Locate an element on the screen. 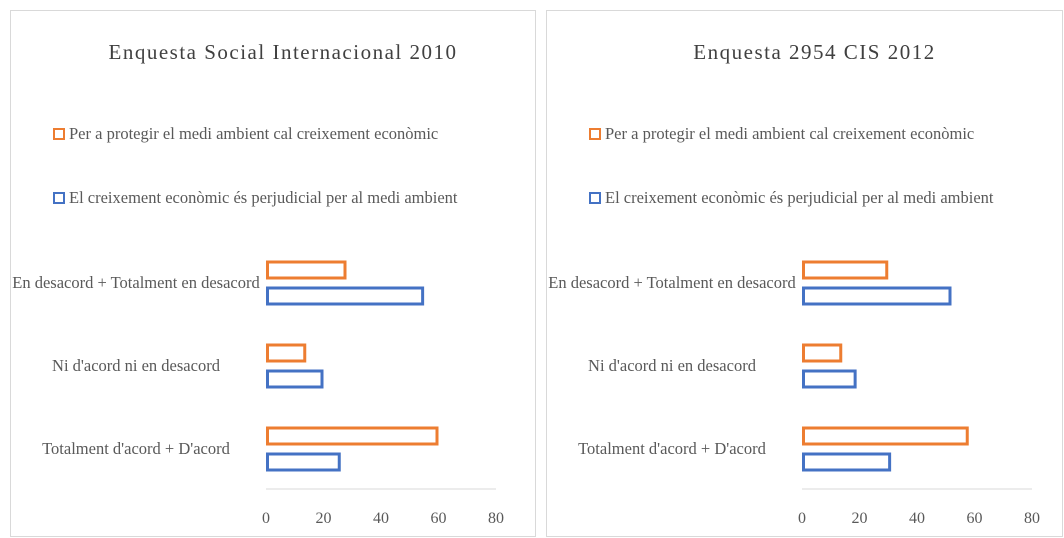 The height and width of the screenshot is (538, 1064). chart-title: Enquesta 2954 CIS 2012 is located at coordinates (814, 52).